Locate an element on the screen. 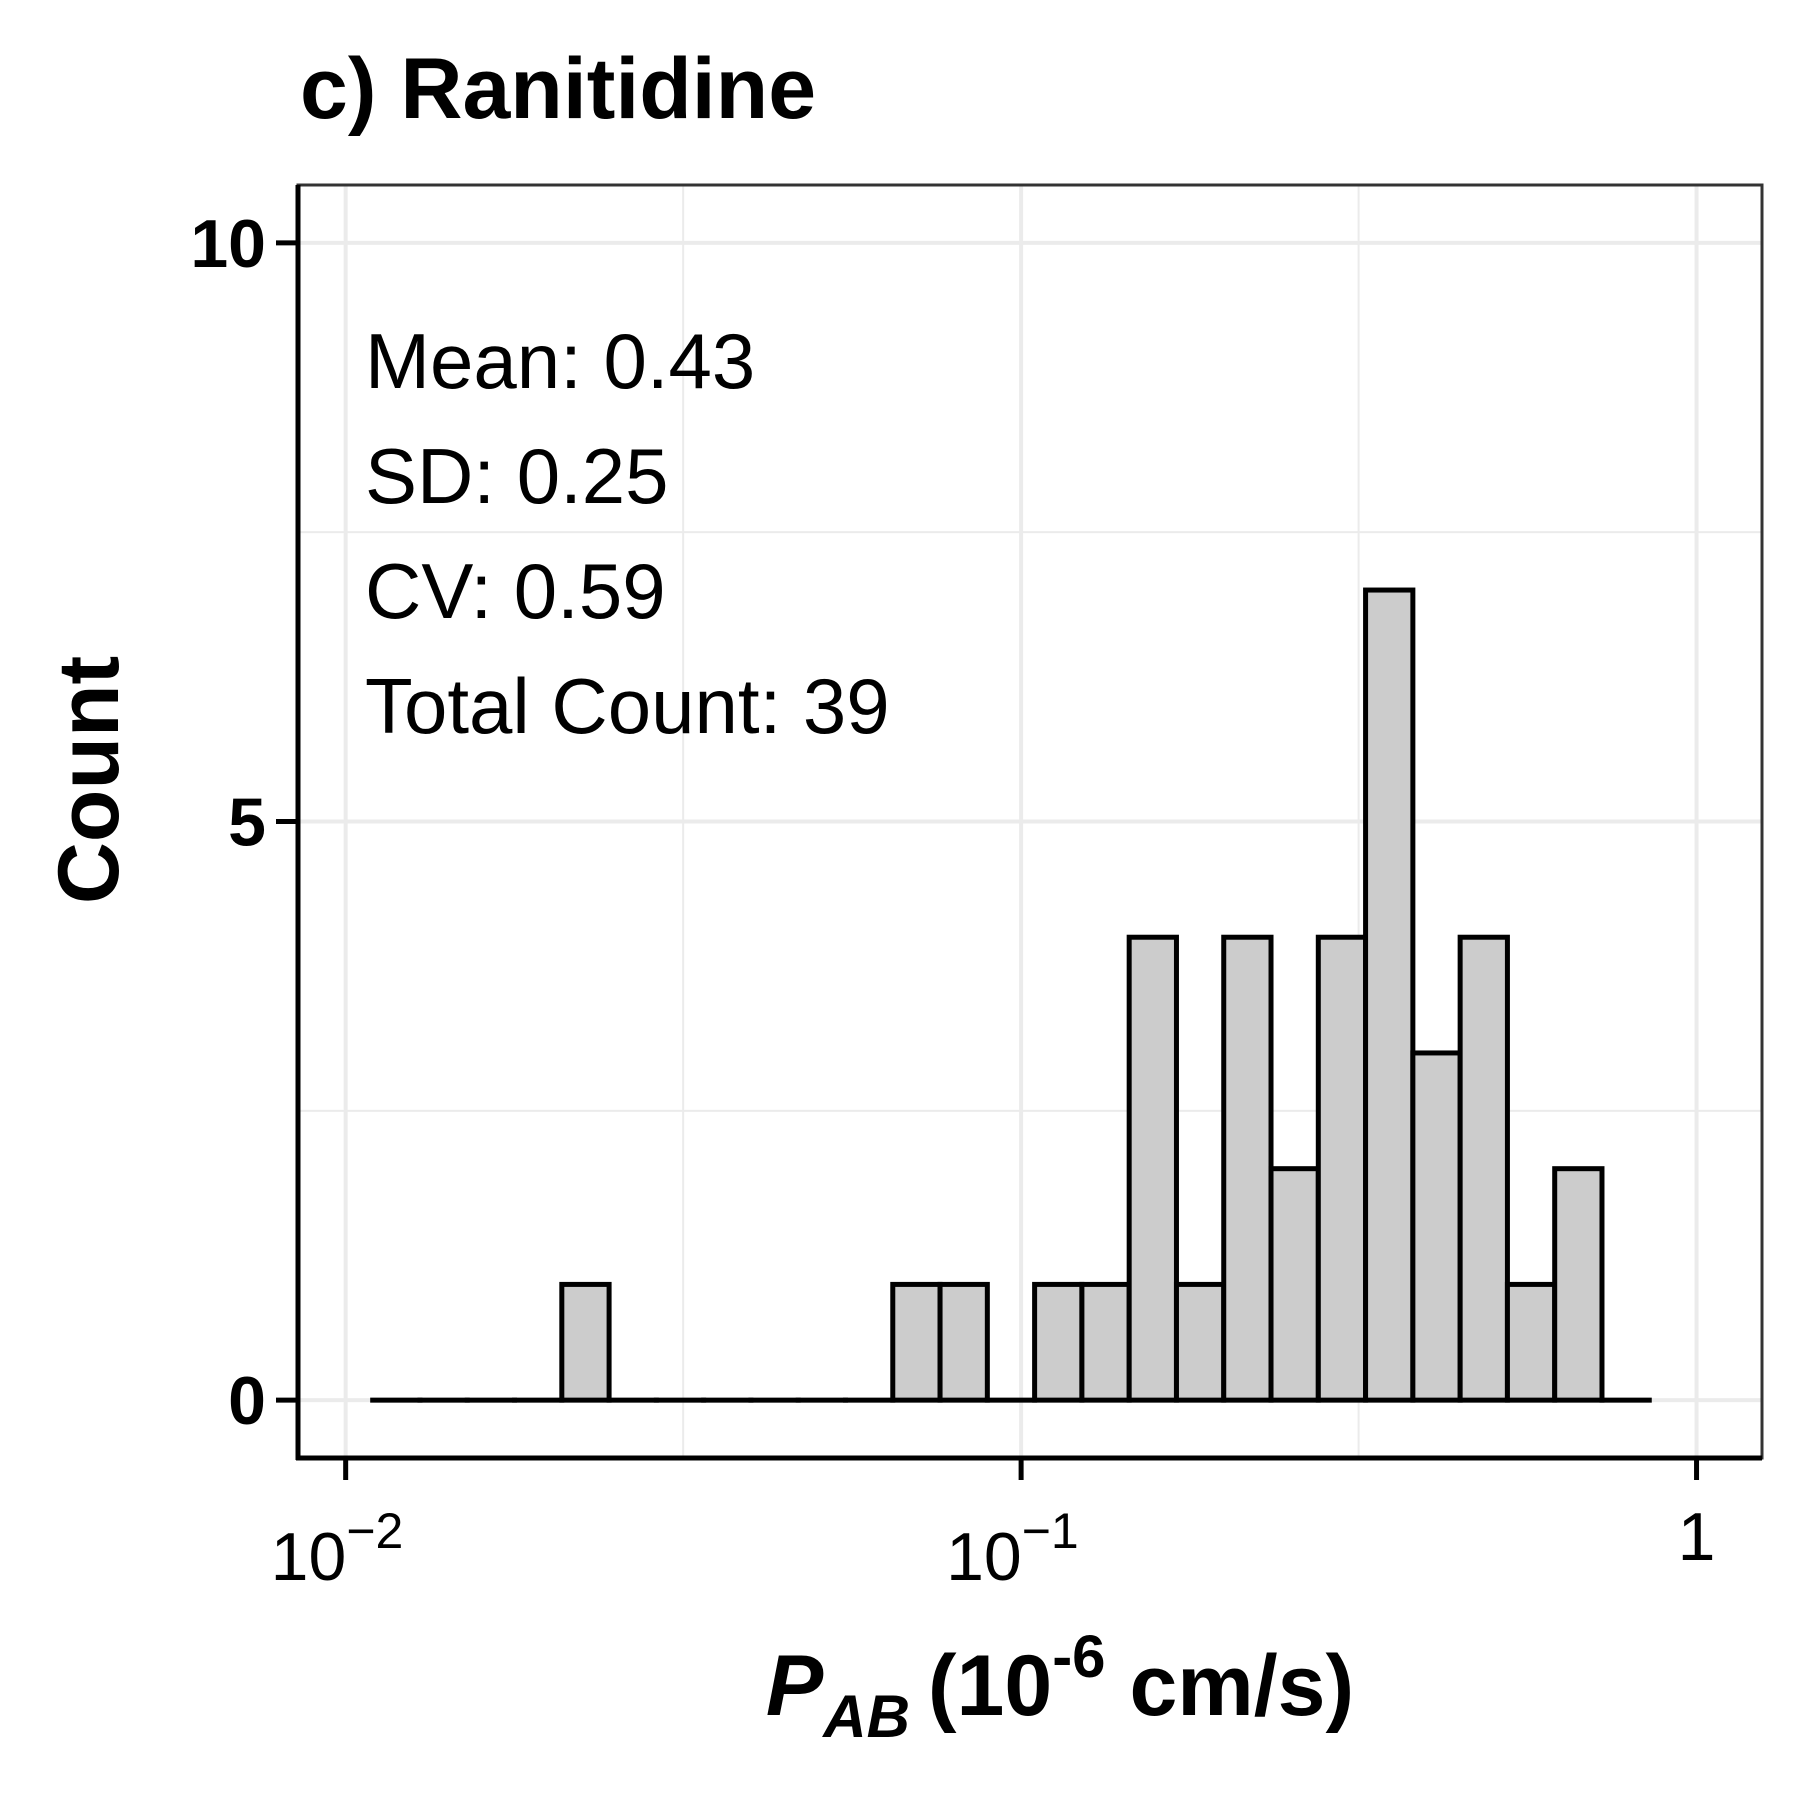 This screenshot has height=1800, width=1800. annotation-sd: SD: 0.25 is located at coordinates (517, 476).